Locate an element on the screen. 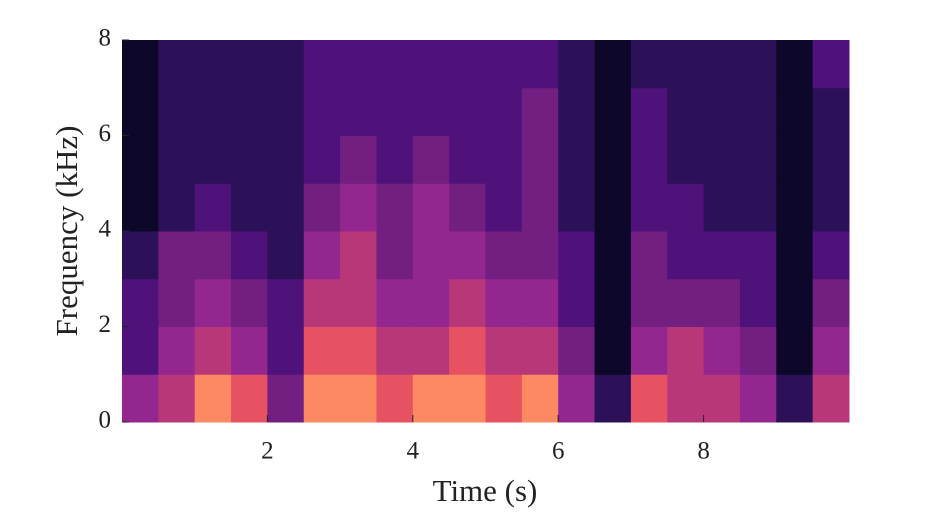 The height and width of the screenshot is (515, 938). x-tick-label: 6 is located at coordinates (558, 451).